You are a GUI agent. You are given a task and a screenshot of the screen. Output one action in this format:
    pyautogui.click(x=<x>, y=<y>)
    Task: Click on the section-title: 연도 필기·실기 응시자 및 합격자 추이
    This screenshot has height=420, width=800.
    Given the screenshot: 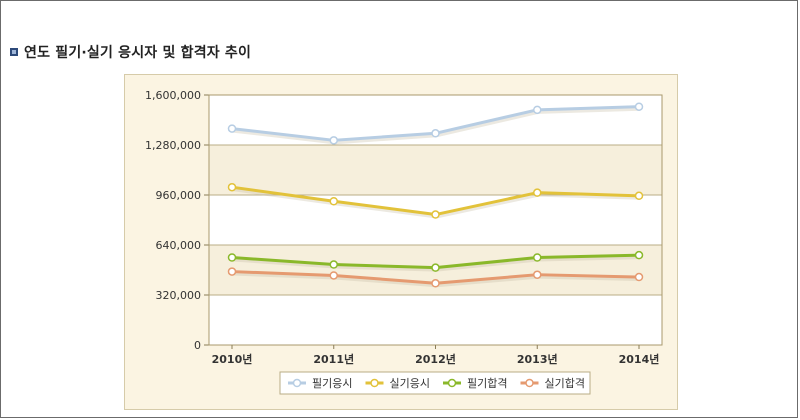 What is the action you would take?
    pyautogui.click(x=138, y=53)
    